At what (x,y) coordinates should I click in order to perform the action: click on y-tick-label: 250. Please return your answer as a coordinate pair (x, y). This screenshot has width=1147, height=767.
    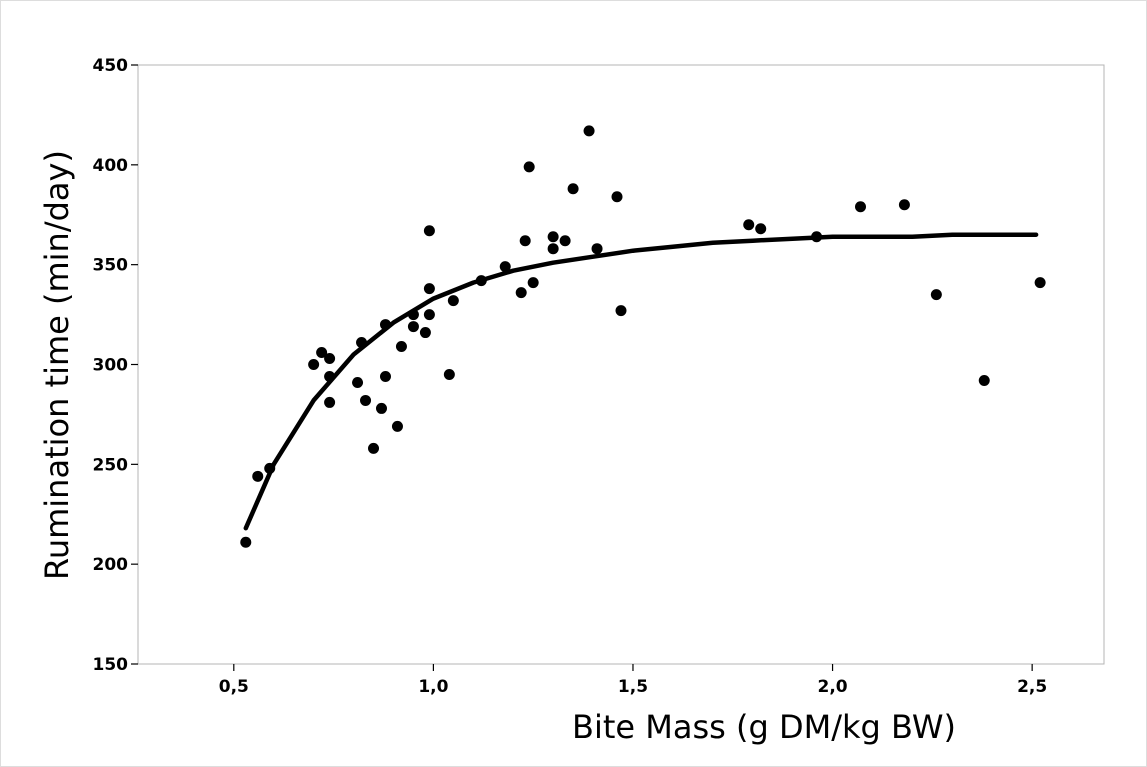
    Looking at the image, I should click on (111, 465).